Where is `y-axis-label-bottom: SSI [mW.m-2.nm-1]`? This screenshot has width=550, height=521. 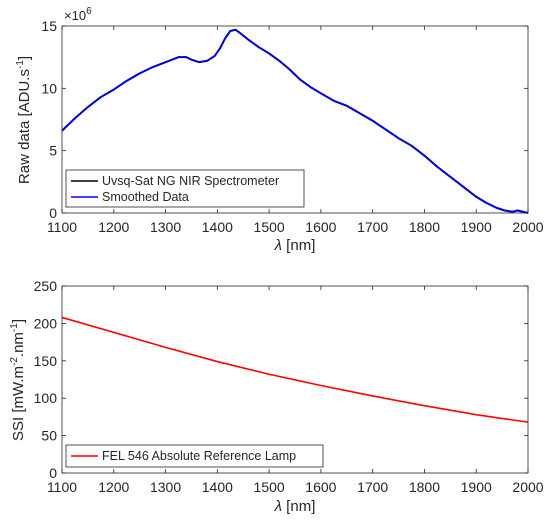 y-axis-label-bottom: SSI [mW.m-2.nm-1] is located at coordinates (18, 380).